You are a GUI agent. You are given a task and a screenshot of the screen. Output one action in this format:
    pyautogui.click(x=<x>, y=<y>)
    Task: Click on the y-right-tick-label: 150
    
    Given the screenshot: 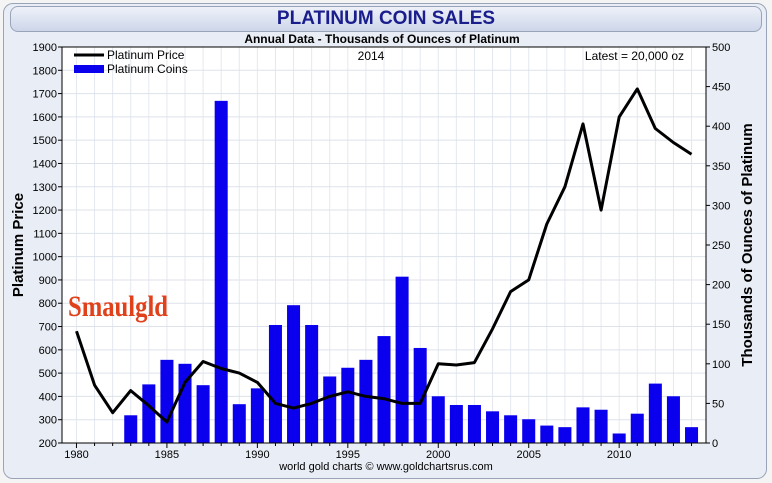 What is the action you would take?
    pyautogui.click(x=721, y=325)
    